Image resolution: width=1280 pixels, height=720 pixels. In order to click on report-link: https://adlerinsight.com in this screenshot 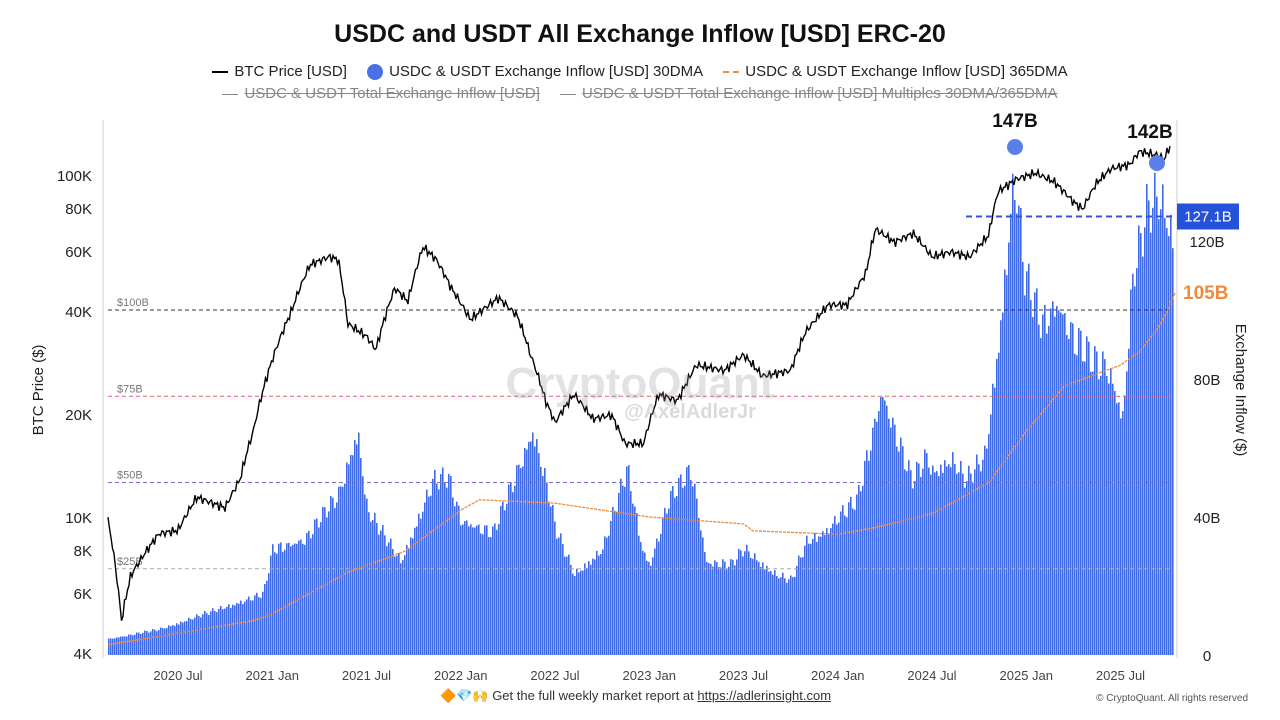, I will do `click(764, 695)`.